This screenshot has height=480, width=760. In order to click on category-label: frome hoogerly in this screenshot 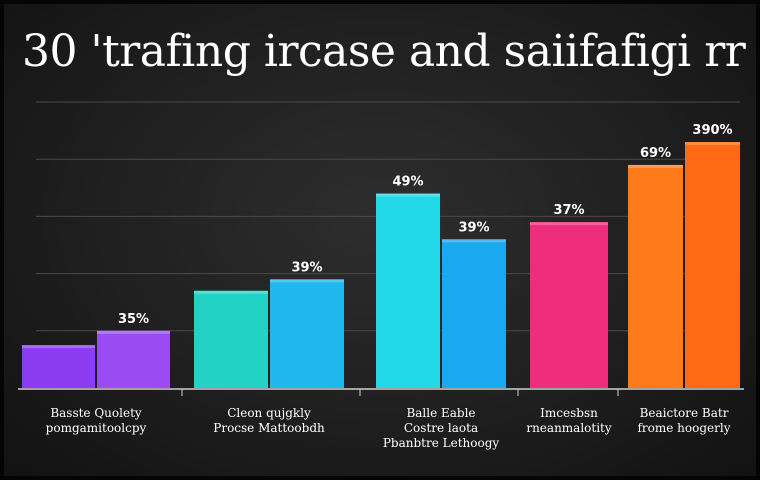, I will do `click(683, 428)`.